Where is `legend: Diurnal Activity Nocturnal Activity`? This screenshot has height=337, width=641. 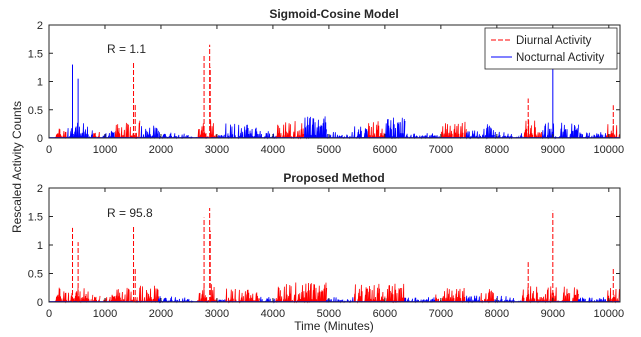 legend: Diurnal Activity Nocturnal Activity is located at coordinates (551, 48).